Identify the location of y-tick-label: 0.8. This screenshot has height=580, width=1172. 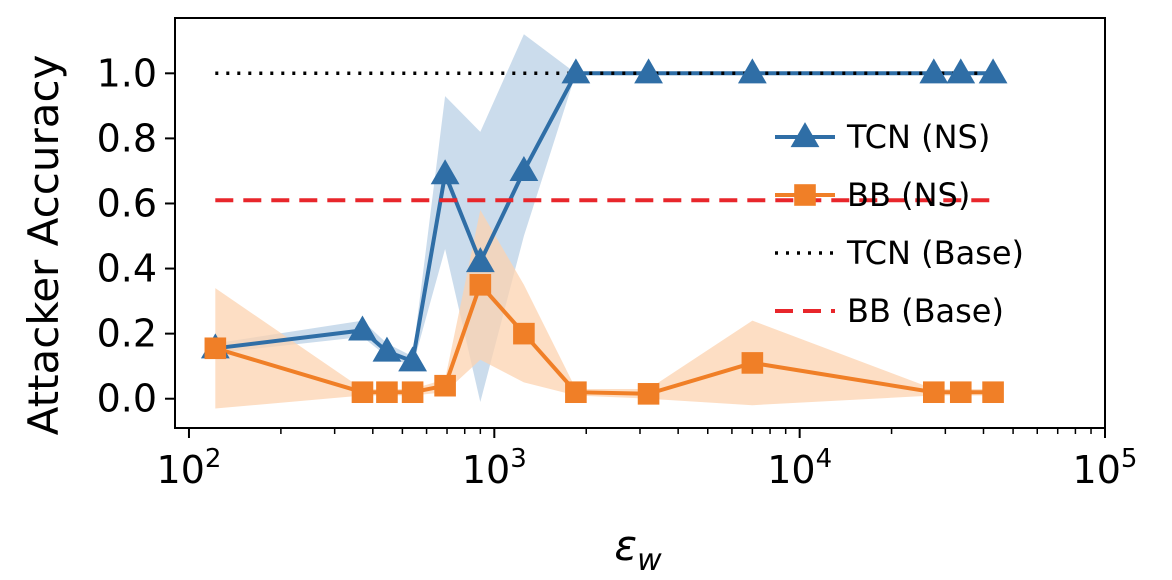
(127, 138).